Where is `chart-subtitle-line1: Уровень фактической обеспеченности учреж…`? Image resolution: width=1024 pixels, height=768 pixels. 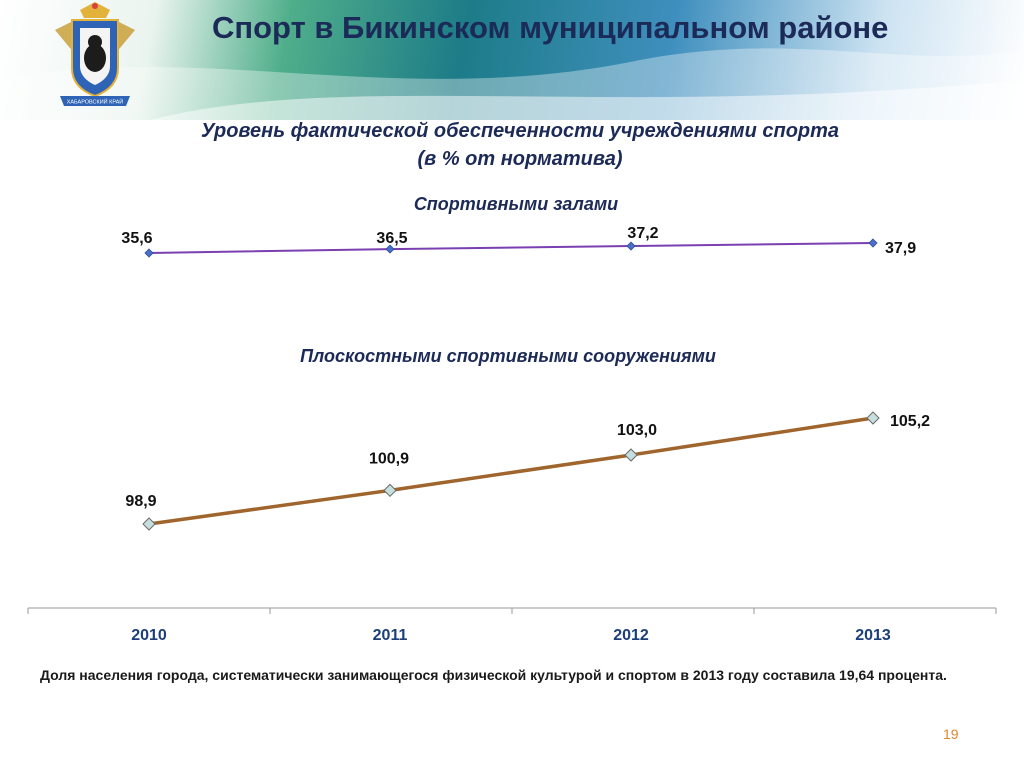
chart-subtitle-line1: Уровень фактической обеспеченности учреж… is located at coordinates (520, 131).